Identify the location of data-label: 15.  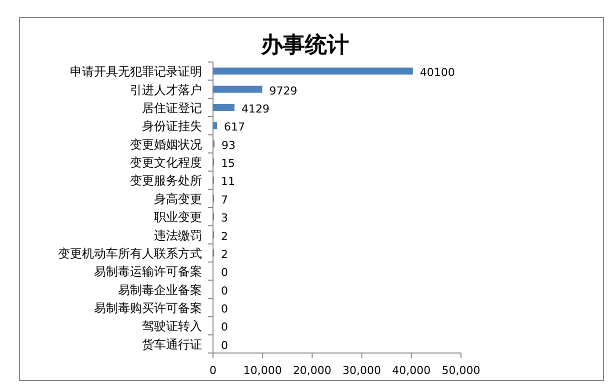
(228, 163).